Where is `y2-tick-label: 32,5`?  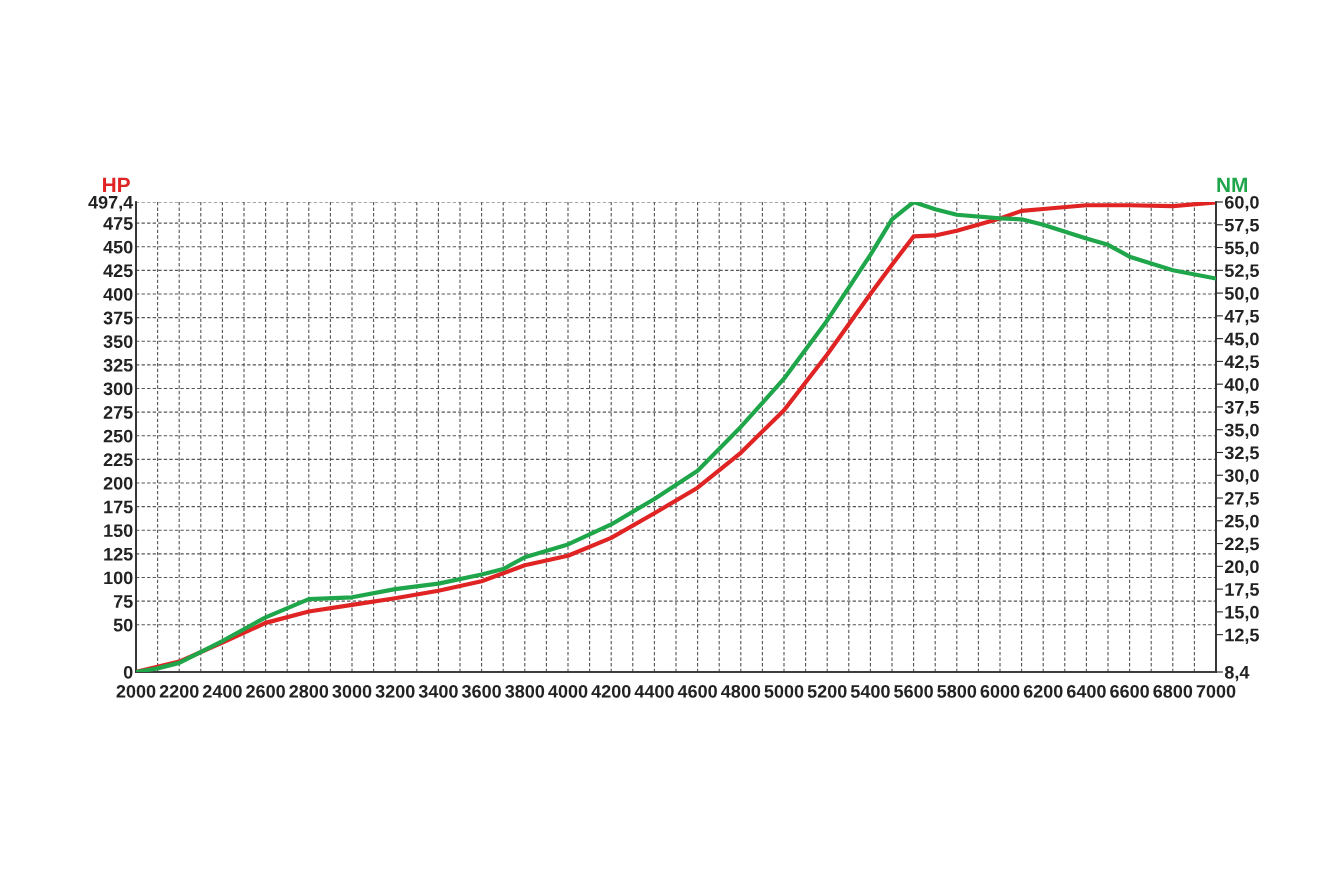
y2-tick-label: 32,5 is located at coordinates (1241, 454).